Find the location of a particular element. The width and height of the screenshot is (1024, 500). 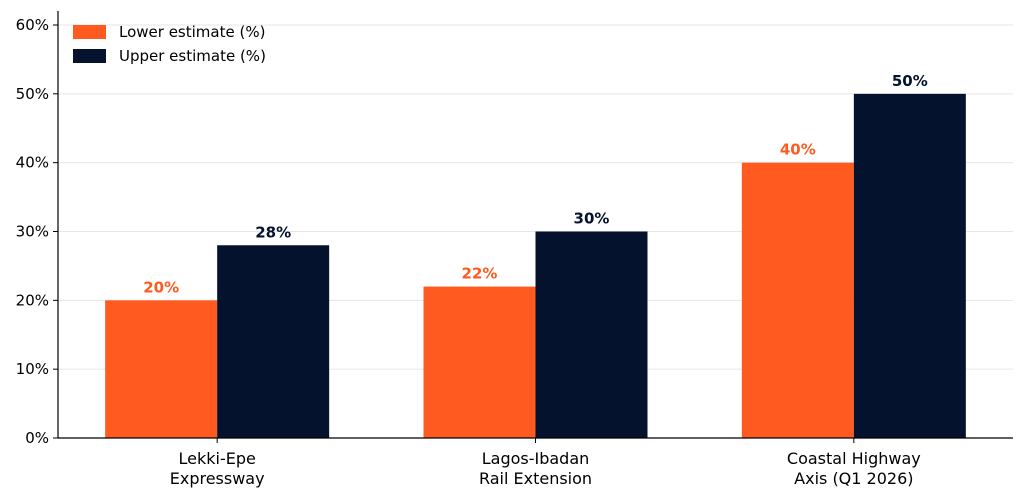

x-tick-label: Rail Extension is located at coordinates (535, 478).